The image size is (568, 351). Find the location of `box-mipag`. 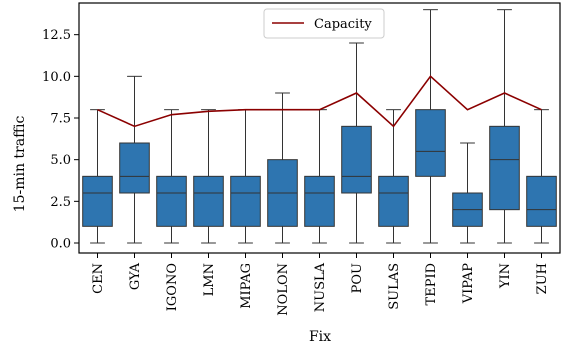

box-mipag is located at coordinates (245, 176).